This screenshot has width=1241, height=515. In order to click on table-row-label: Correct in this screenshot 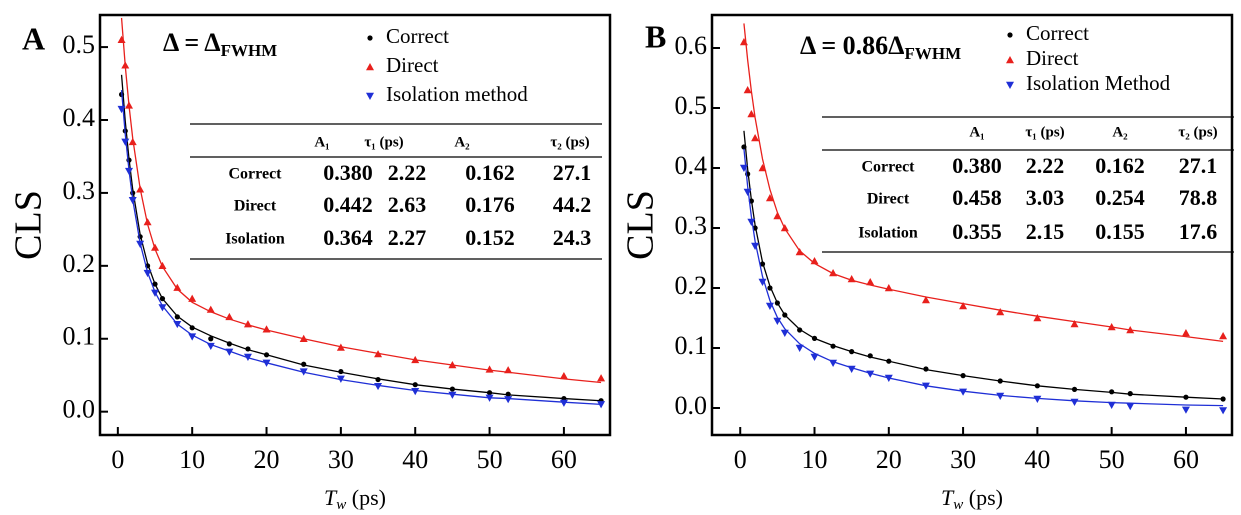, I will do `click(889, 167)`.